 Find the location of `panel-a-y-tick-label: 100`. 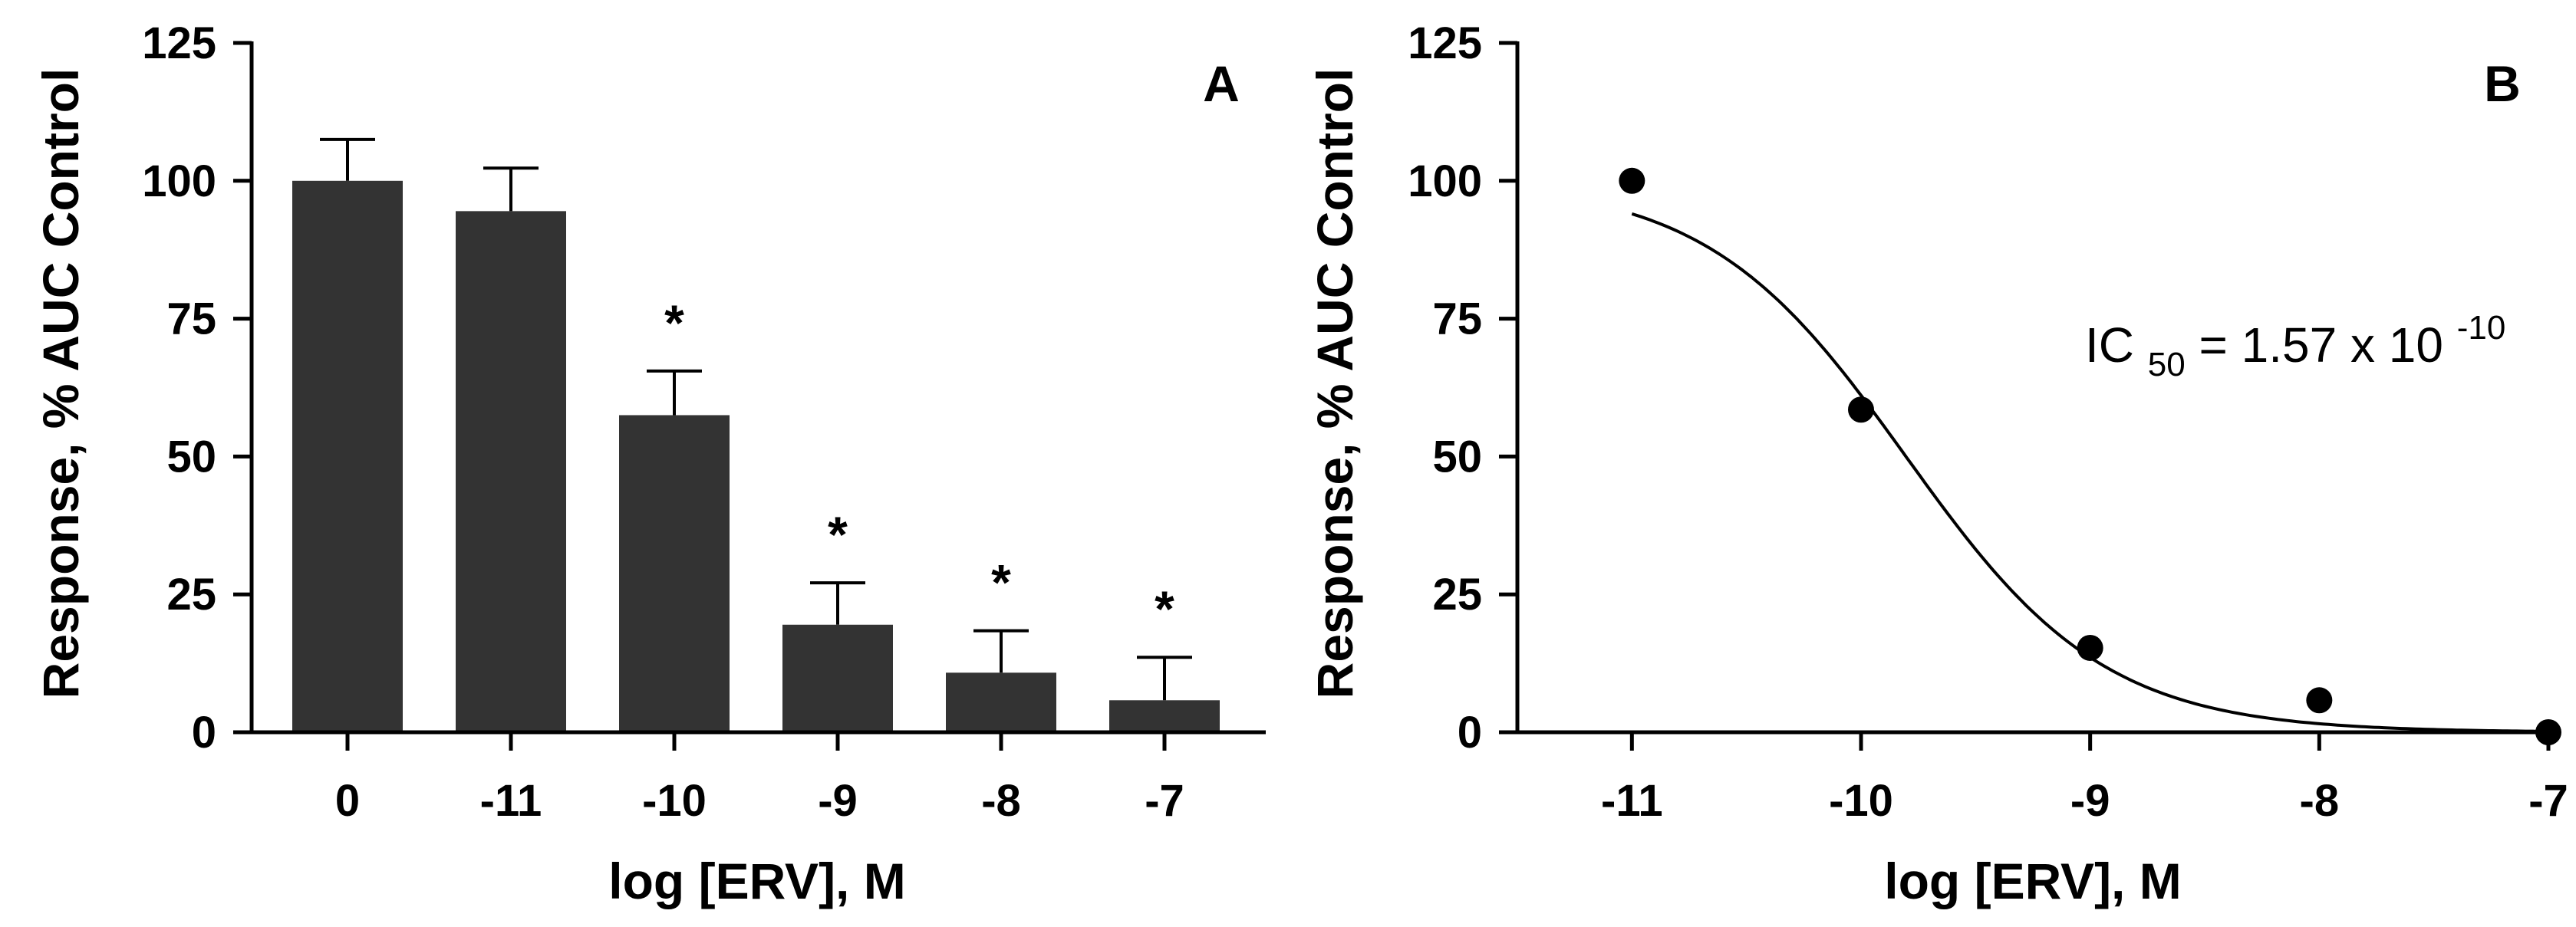

panel-a-y-tick-label: 100 is located at coordinates (179, 181).